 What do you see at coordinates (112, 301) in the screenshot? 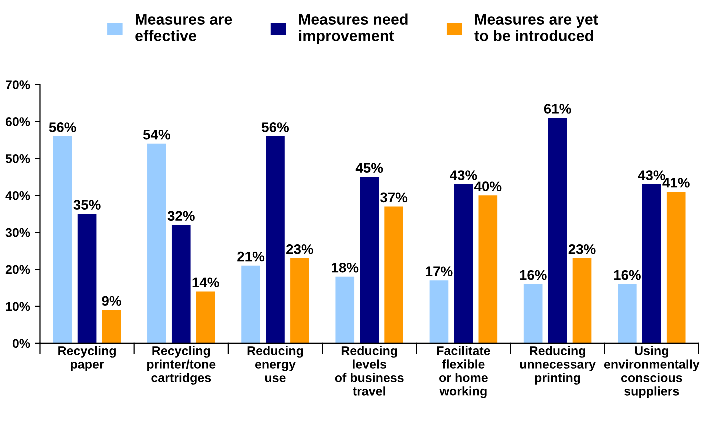
I see `data-label: 9%` at bounding box center [112, 301].